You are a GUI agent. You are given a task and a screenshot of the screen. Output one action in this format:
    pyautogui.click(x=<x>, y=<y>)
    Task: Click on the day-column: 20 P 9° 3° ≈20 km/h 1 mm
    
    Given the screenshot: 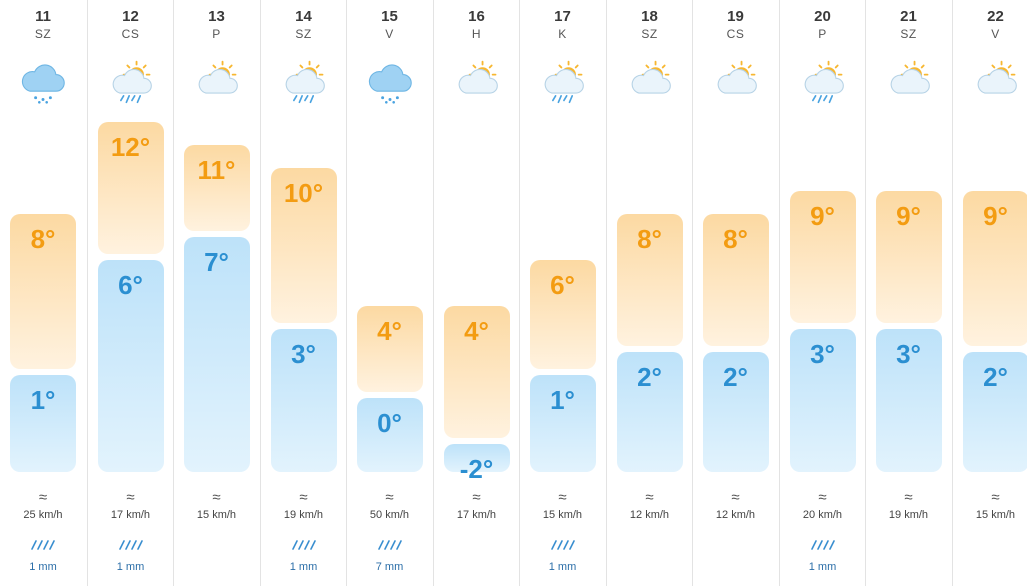 What is the action you would take?
    pyautogui.click(x=822, y=293)
    